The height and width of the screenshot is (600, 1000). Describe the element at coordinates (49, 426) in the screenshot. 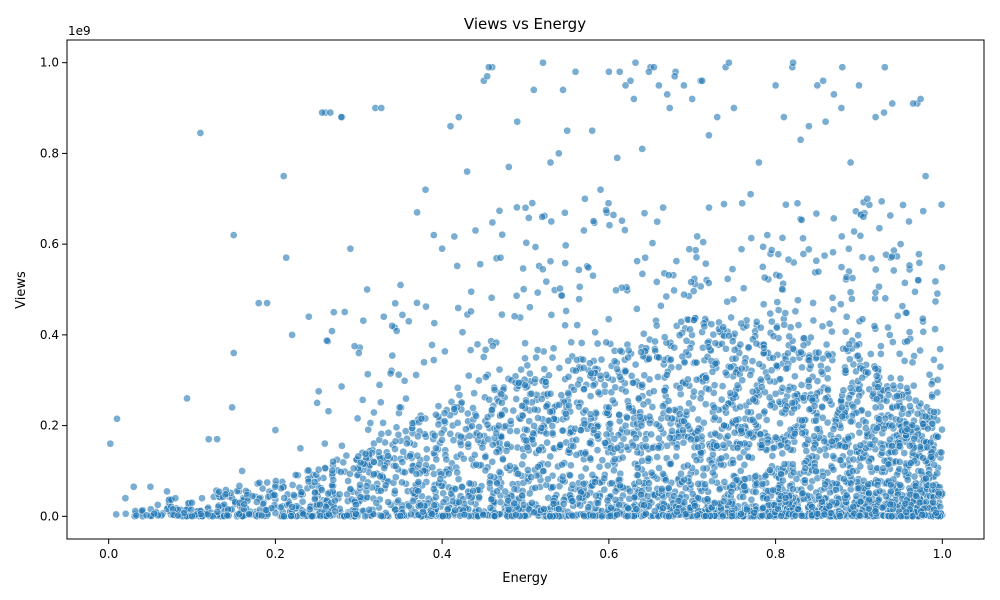

I see `y-tick-label: 0.2` at that location.